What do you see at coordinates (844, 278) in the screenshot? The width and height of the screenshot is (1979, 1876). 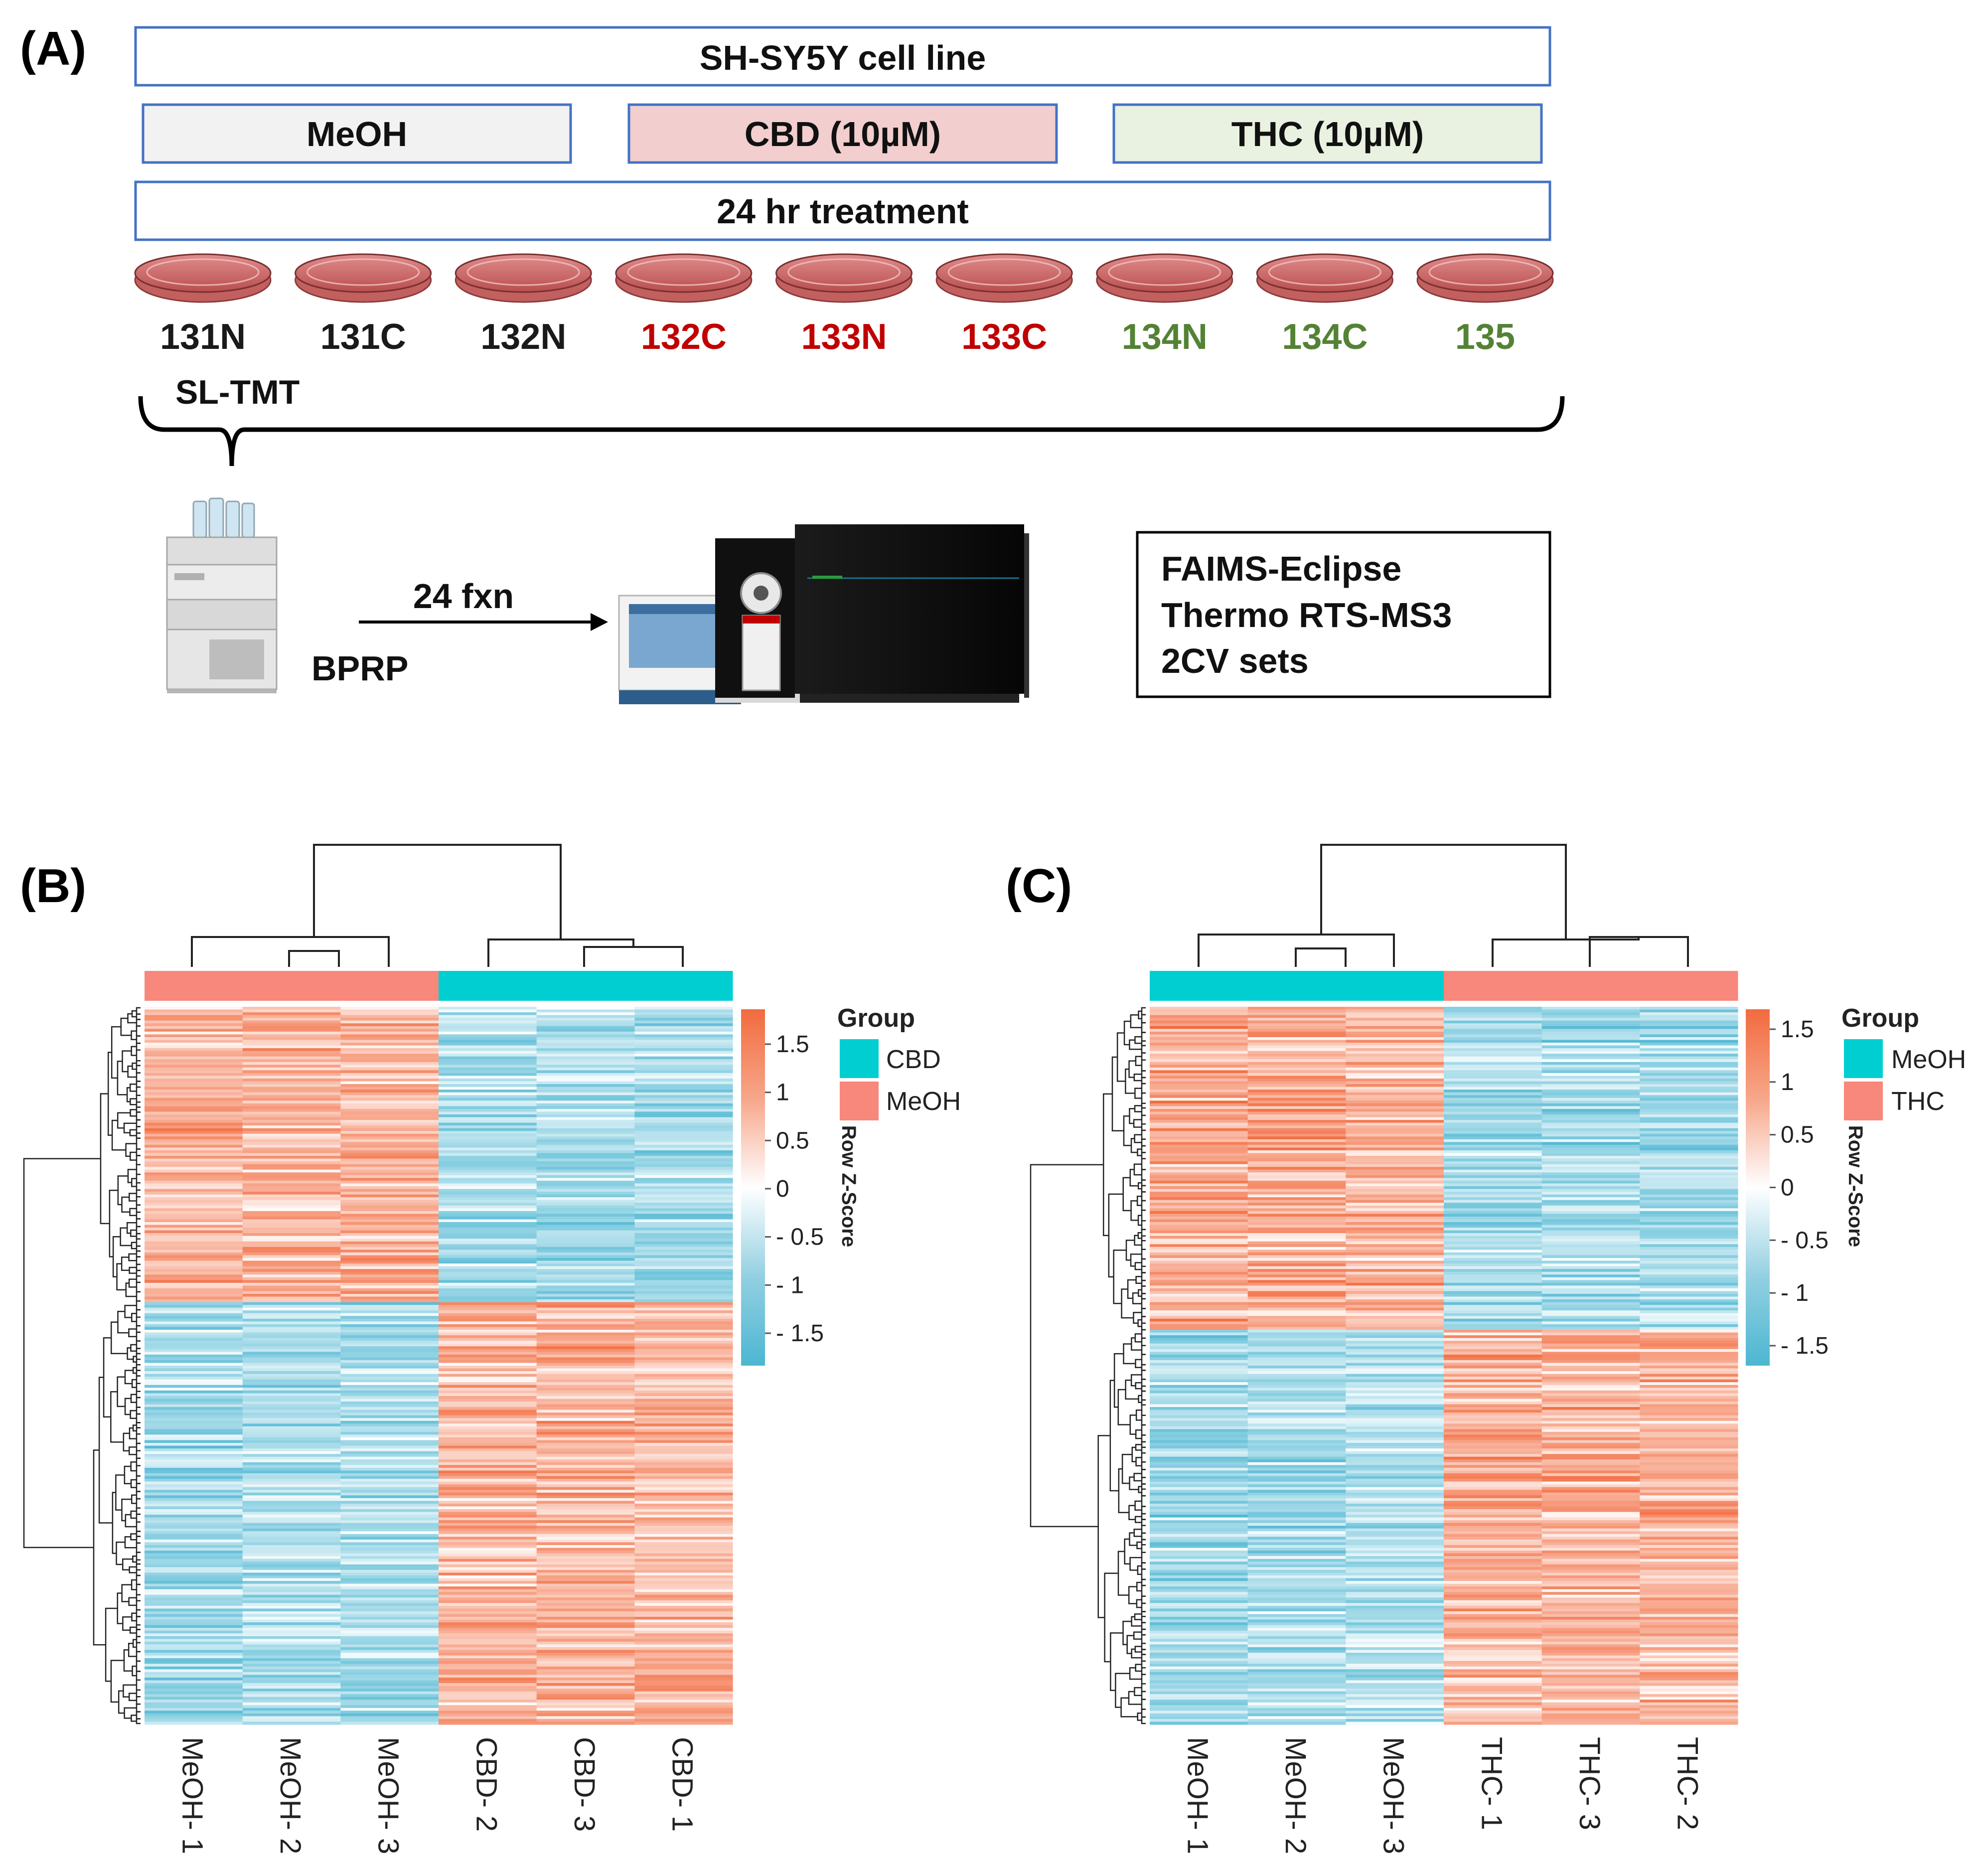 I see `culture-dishes` at bounding box center [844, 278].